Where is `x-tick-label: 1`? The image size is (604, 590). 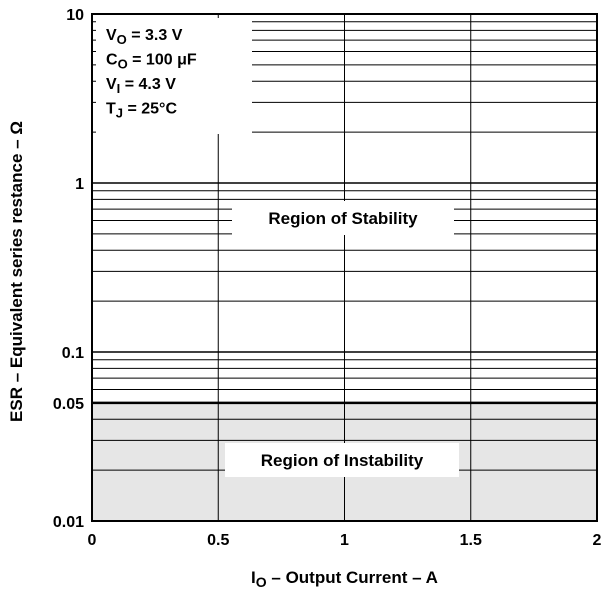 x-tick-label: 1 is located at coordinates (344, 540).